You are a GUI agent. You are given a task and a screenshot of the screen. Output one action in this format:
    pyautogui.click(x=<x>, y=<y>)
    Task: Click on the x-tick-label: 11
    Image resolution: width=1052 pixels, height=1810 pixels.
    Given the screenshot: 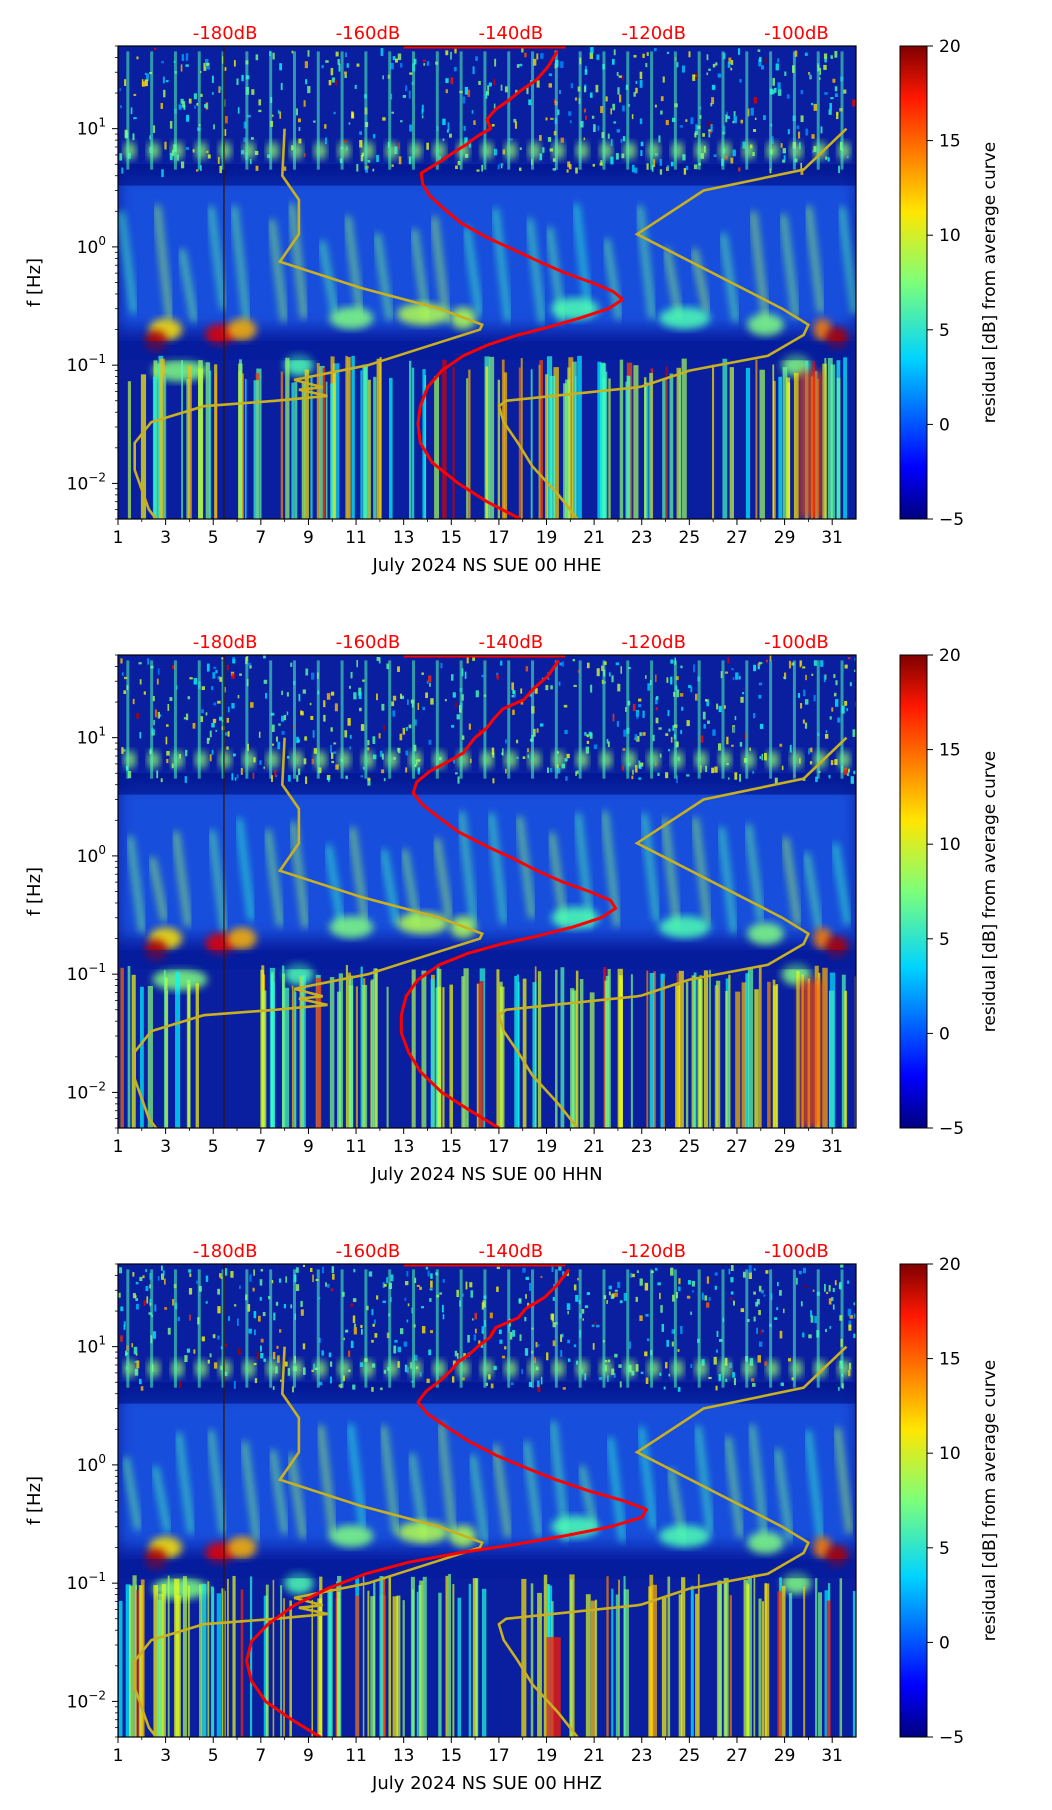 What is the action you would take?
    pyautogui.click(x=356, y=1756)
    